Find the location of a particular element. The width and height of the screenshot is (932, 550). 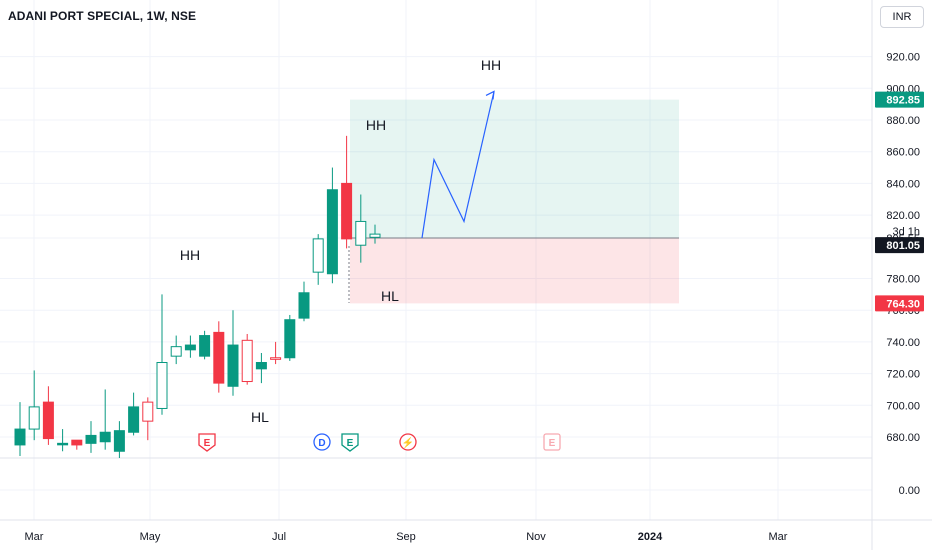

time-axis-label: May is located at coordinates (150, 537).